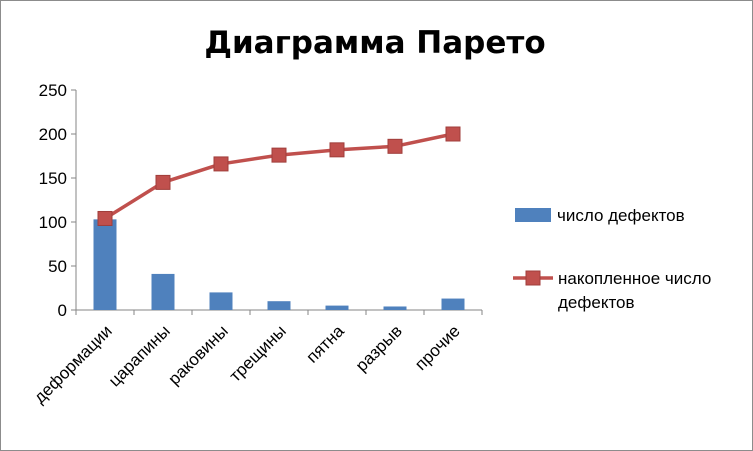 Image resolution: width=753 pixels, height=451 pixels. Describe the element at coordinates (374, 43) in the screenshot. I see `chart-title: Диаграмма Парето` at that location.